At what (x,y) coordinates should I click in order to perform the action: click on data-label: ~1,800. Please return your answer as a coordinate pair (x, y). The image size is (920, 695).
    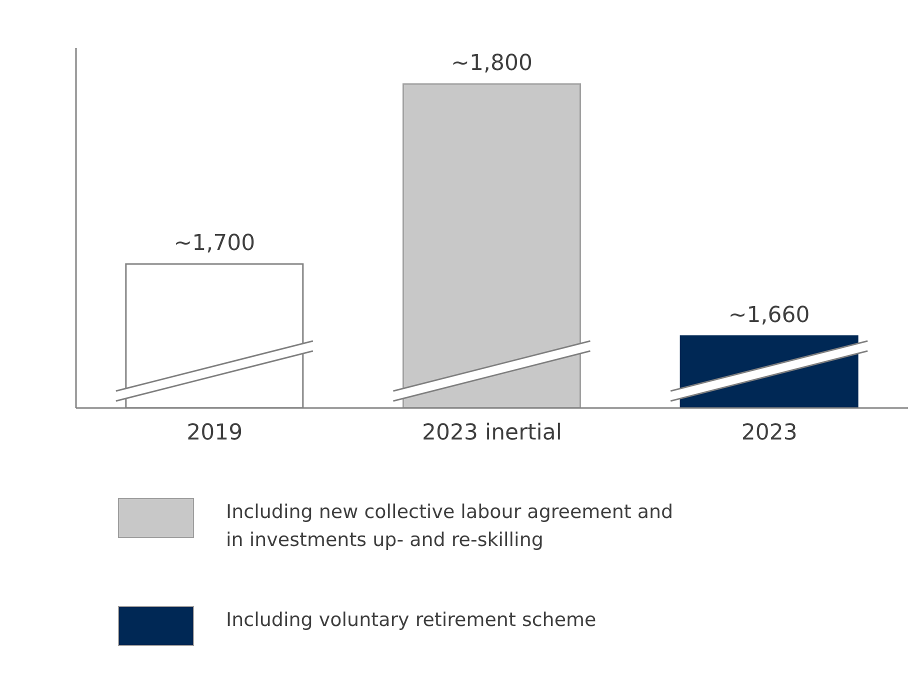
    Looking at the image, I should click on (491, 63).